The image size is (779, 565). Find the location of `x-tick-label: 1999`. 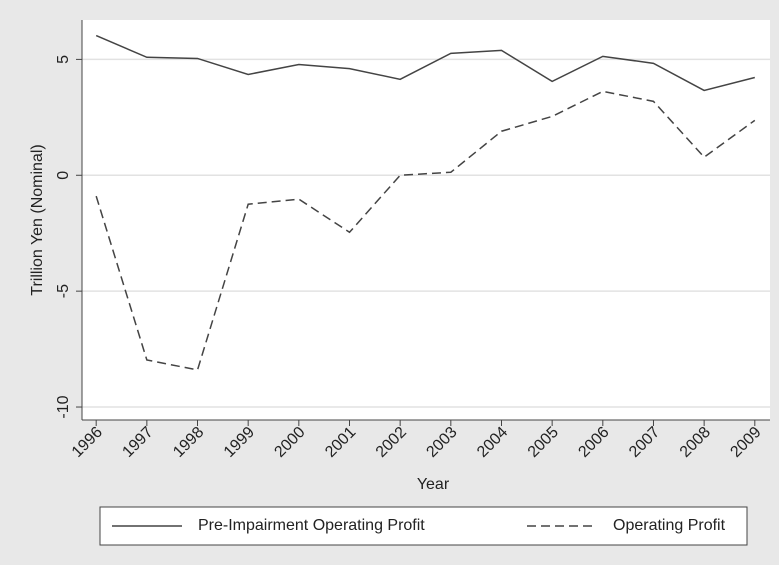

x-tick-label: 1999 is located at coordinates (239, 442).